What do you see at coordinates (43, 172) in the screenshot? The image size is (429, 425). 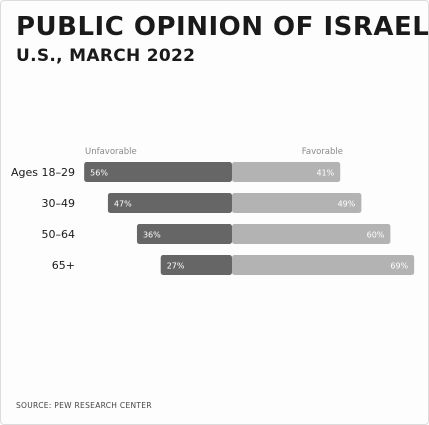 I see `category-label: Ages 18–29` at bounding box center [43, 172].